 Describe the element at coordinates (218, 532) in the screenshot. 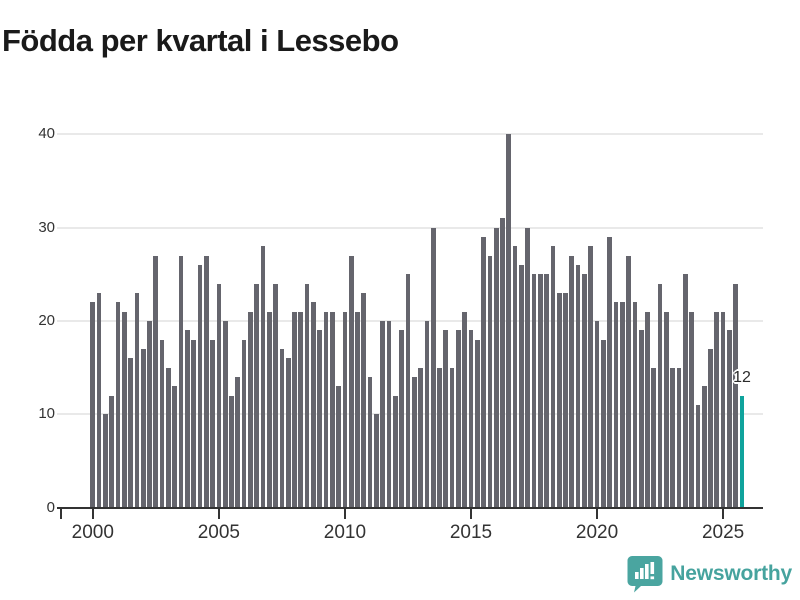

I see `x-tick-label: 2005` at that location.